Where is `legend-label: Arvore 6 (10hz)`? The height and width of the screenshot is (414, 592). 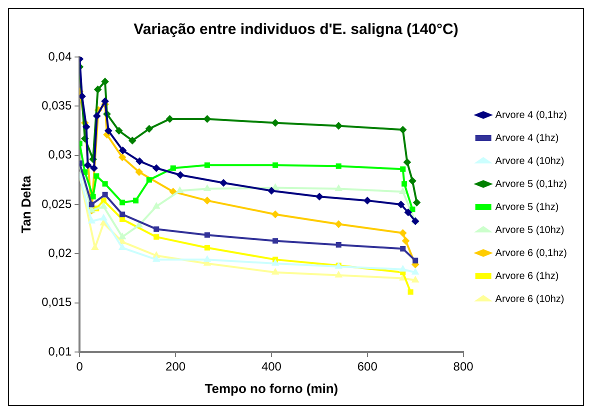 legend-label: Arvore 6 (10hz) is located at coordinates (529, 299).